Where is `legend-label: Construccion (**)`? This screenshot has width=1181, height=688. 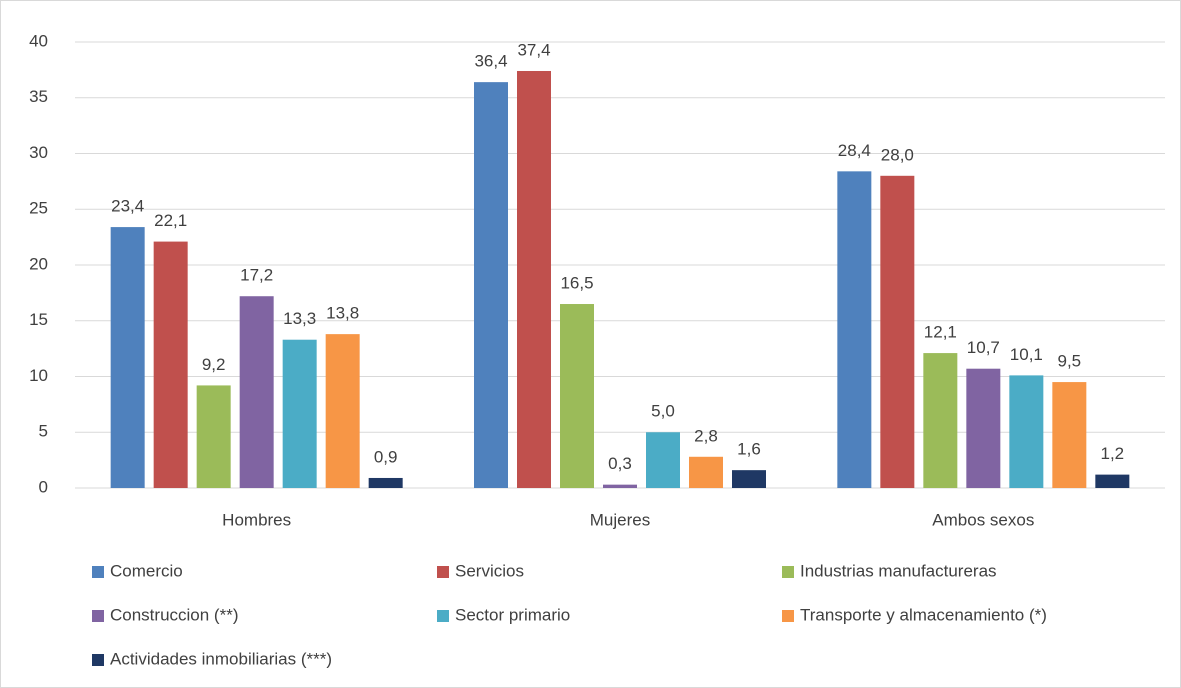 legend-label: Construccion (**) is located at coordinates (174, 614).